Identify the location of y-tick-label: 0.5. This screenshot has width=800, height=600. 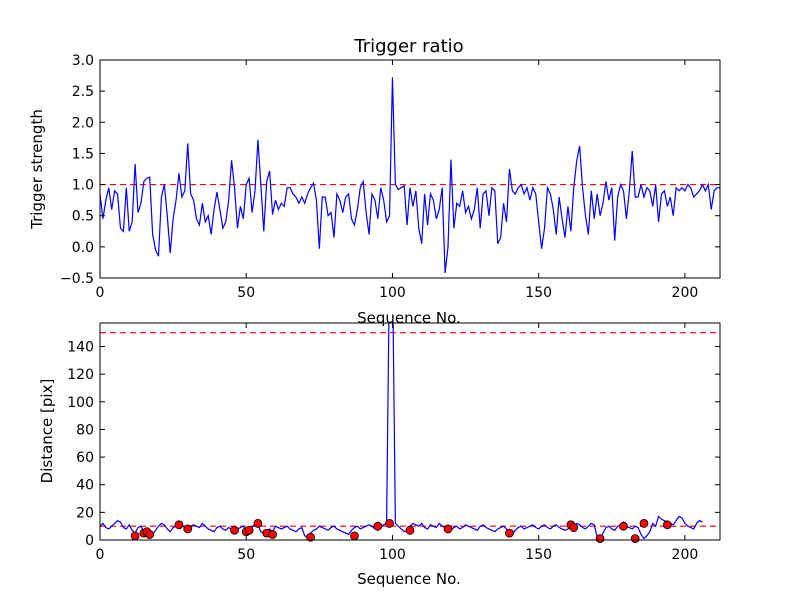
(83, 217).